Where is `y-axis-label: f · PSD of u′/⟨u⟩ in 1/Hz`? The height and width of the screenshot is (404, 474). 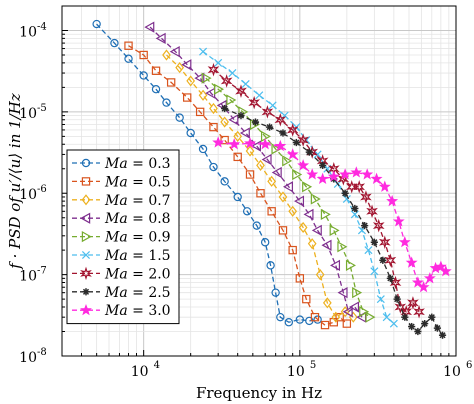
y-axis-label: f · PSD of u′/⟨u⟩ in 1/Hz is located at coordinates (15, 181).